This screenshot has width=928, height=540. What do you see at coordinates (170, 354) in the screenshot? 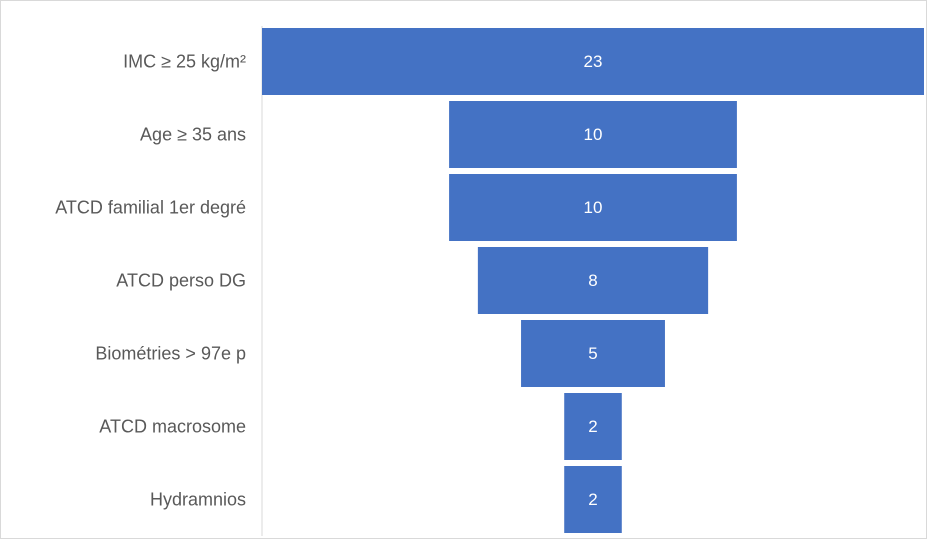
I see `category-label: Biométries > 97e p` at bounding box center [170, 354].